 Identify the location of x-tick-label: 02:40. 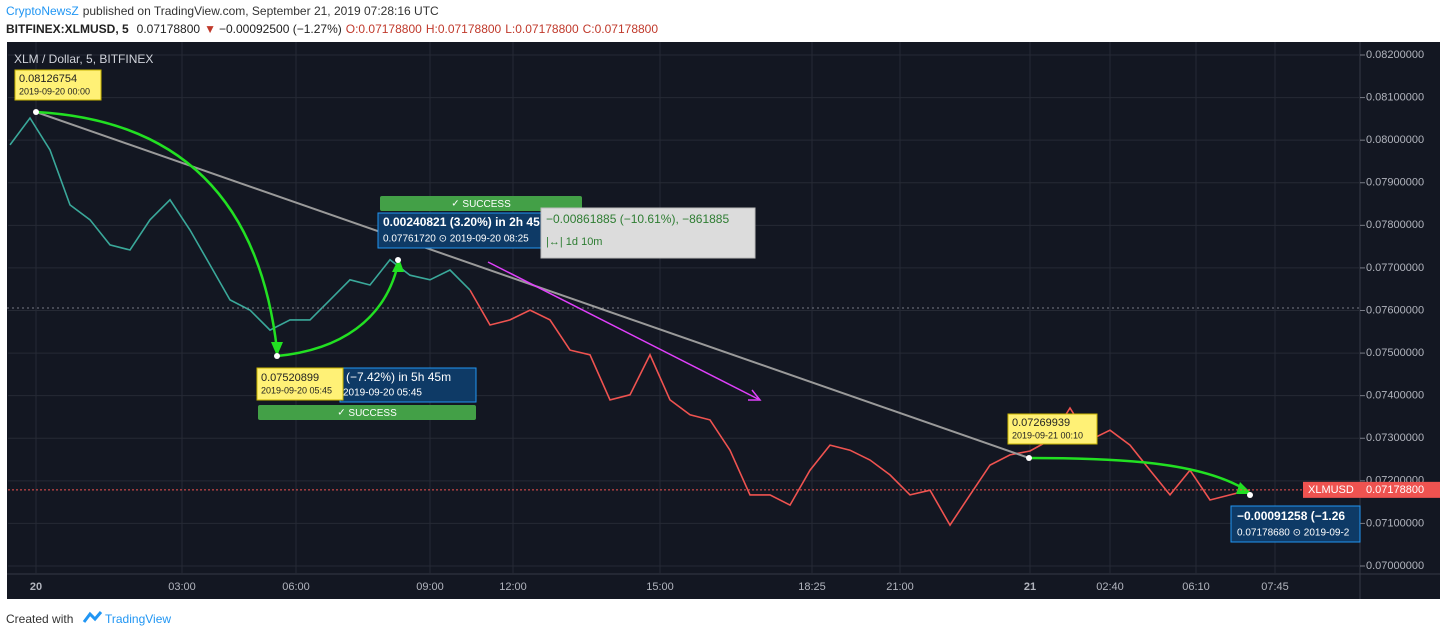
(1110, 587).